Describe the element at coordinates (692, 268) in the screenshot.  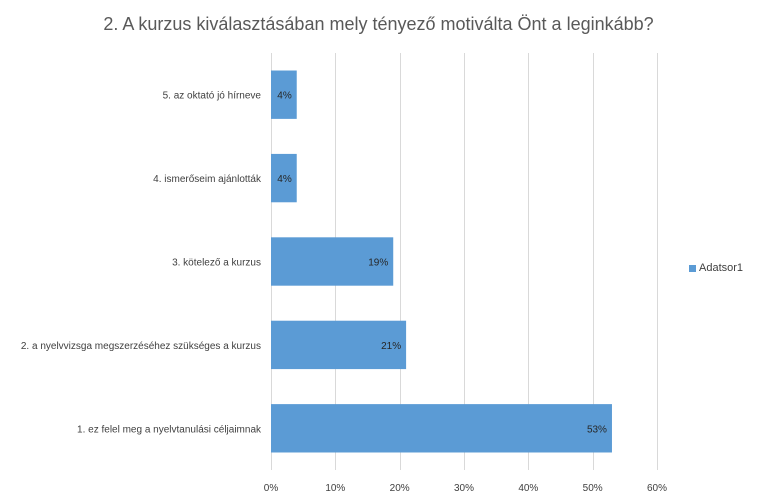
I see `legend-swatch` at that location.